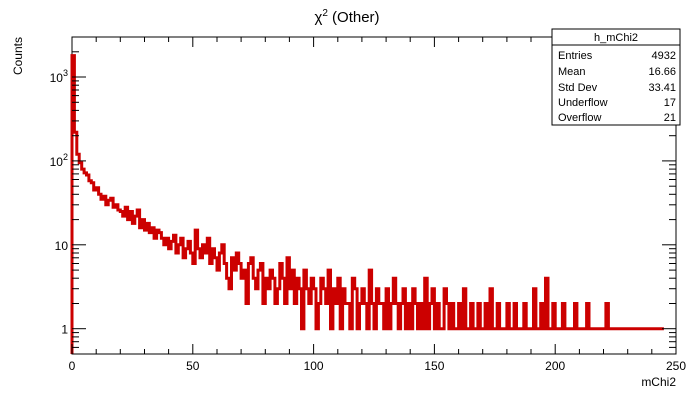 Image resolution: width=694 pixels, height=393 pixels. Describe the element at coordinates (664, 56) in the screenshot. I see `stats-value-entries: 4932` at that location.